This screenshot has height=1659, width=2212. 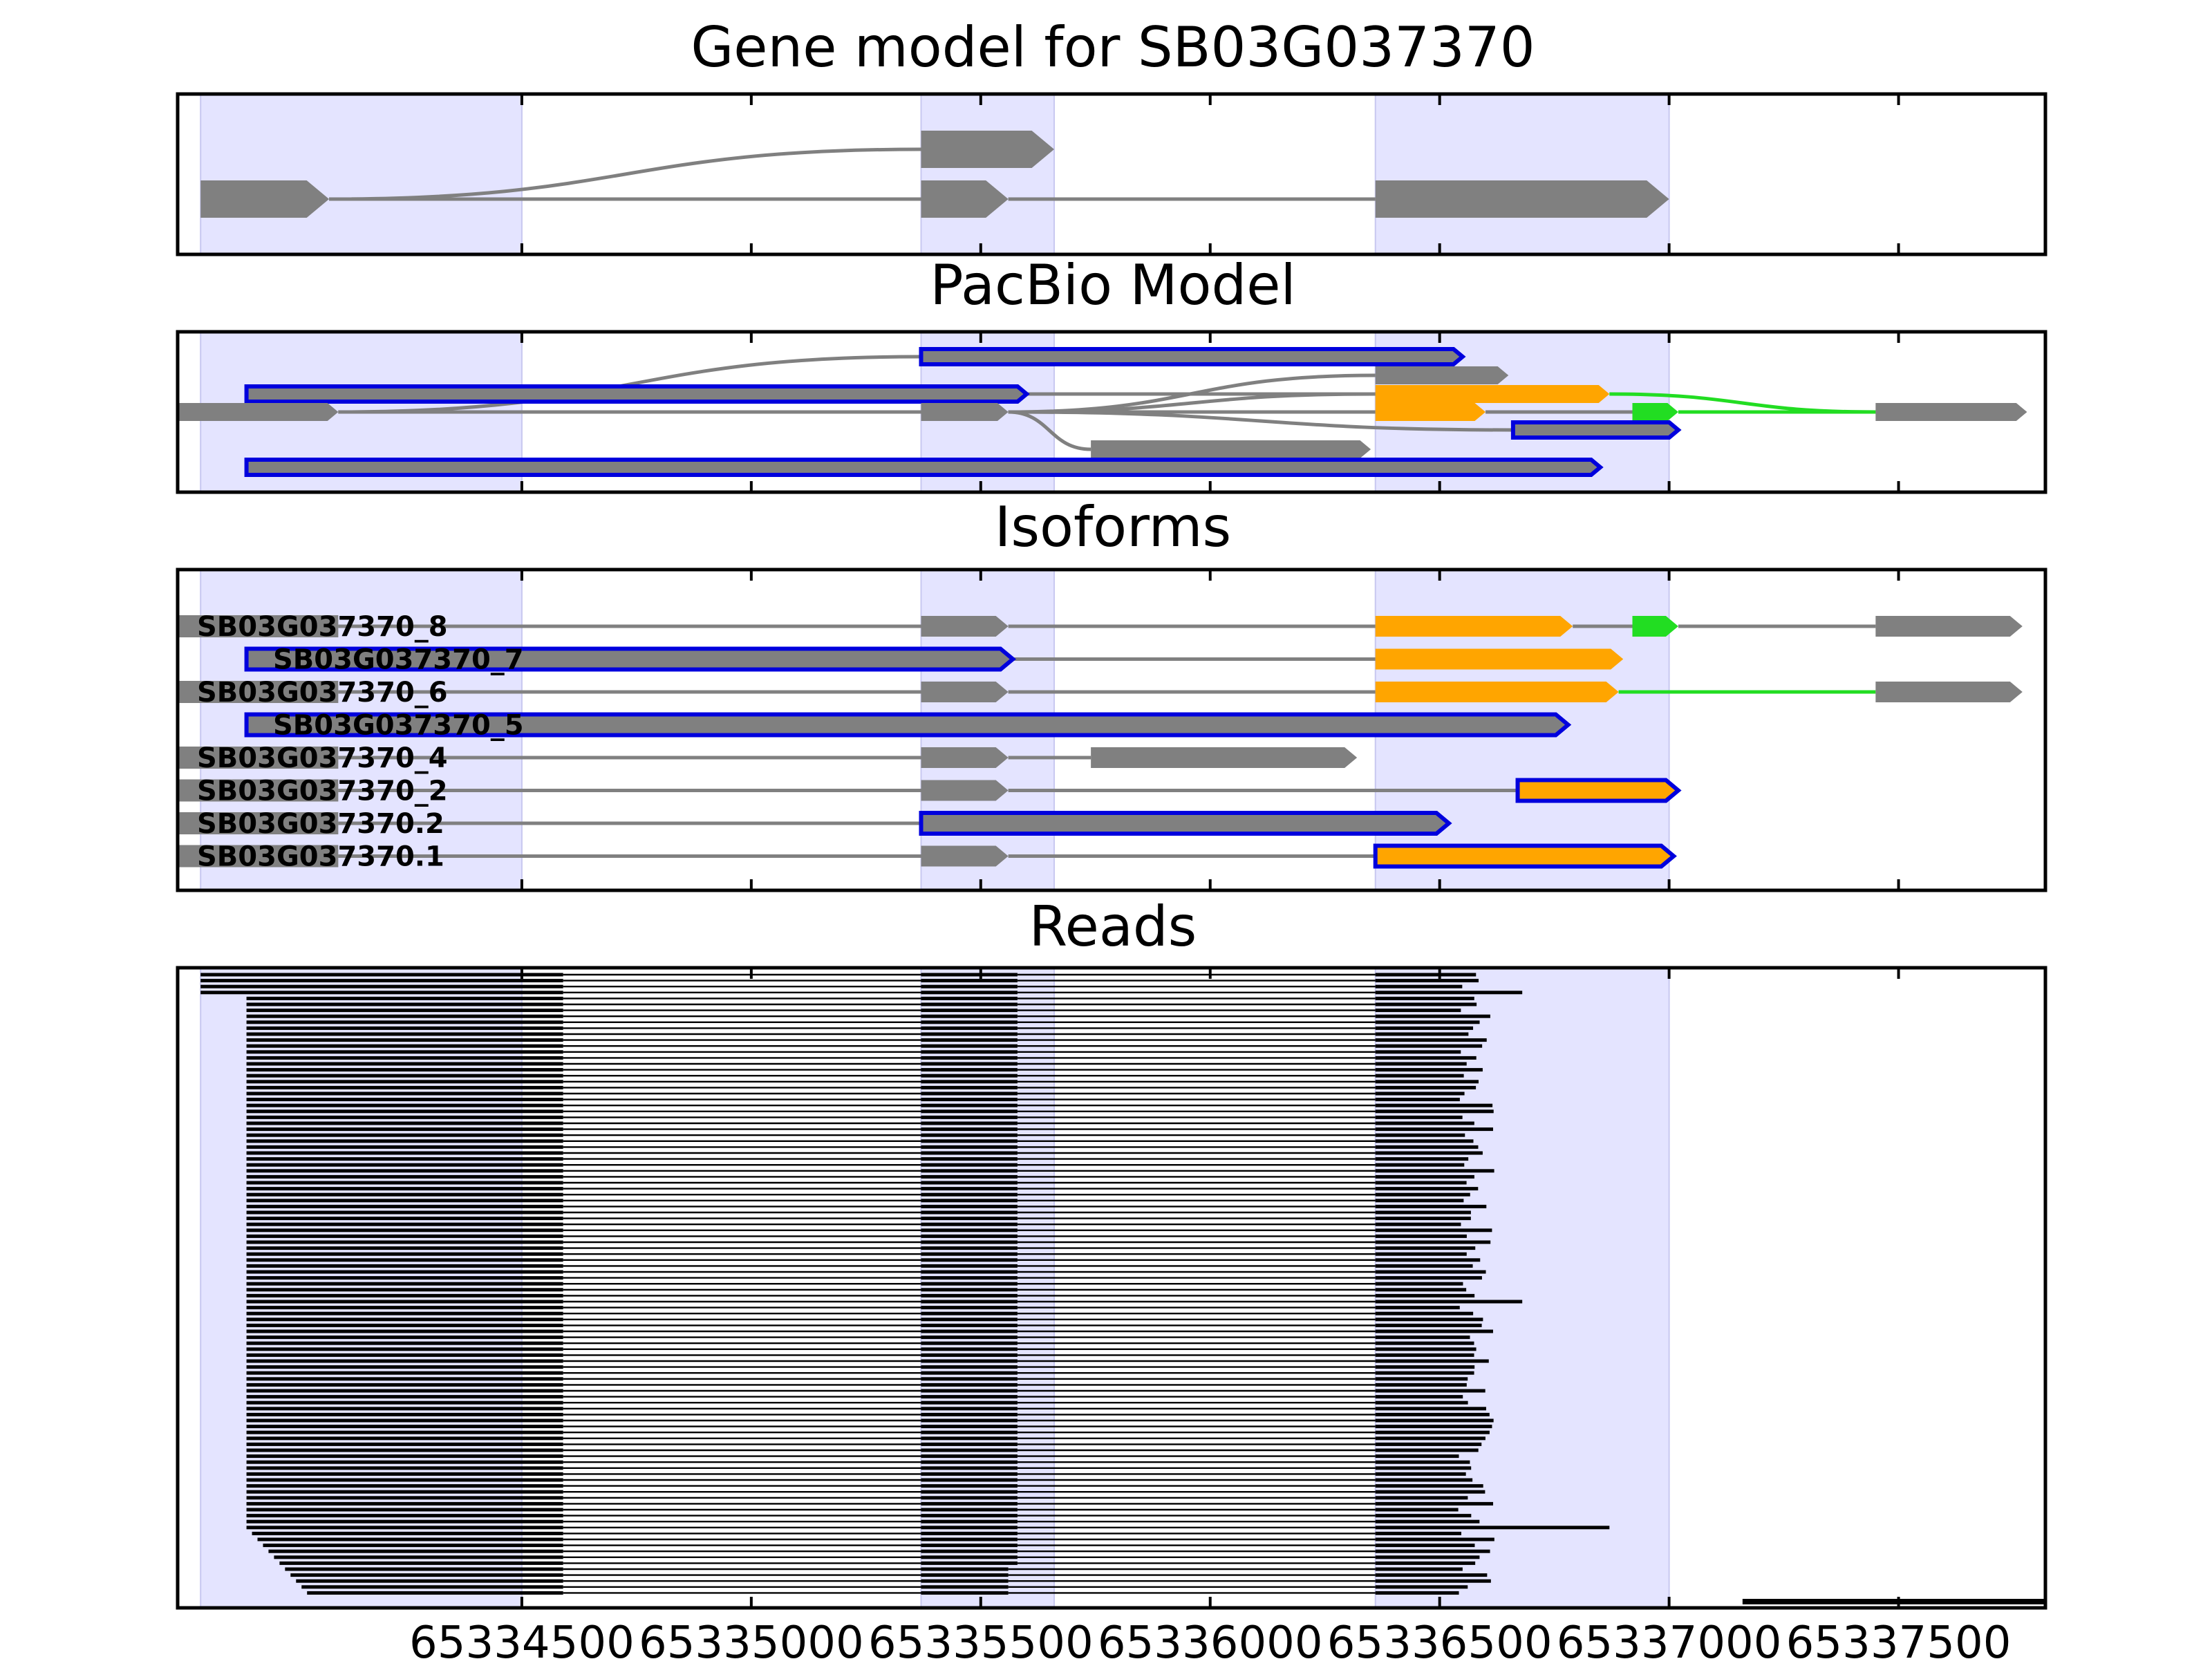 I want to click on x-tick-label: 65336500, so click(x=1440, y=1638).